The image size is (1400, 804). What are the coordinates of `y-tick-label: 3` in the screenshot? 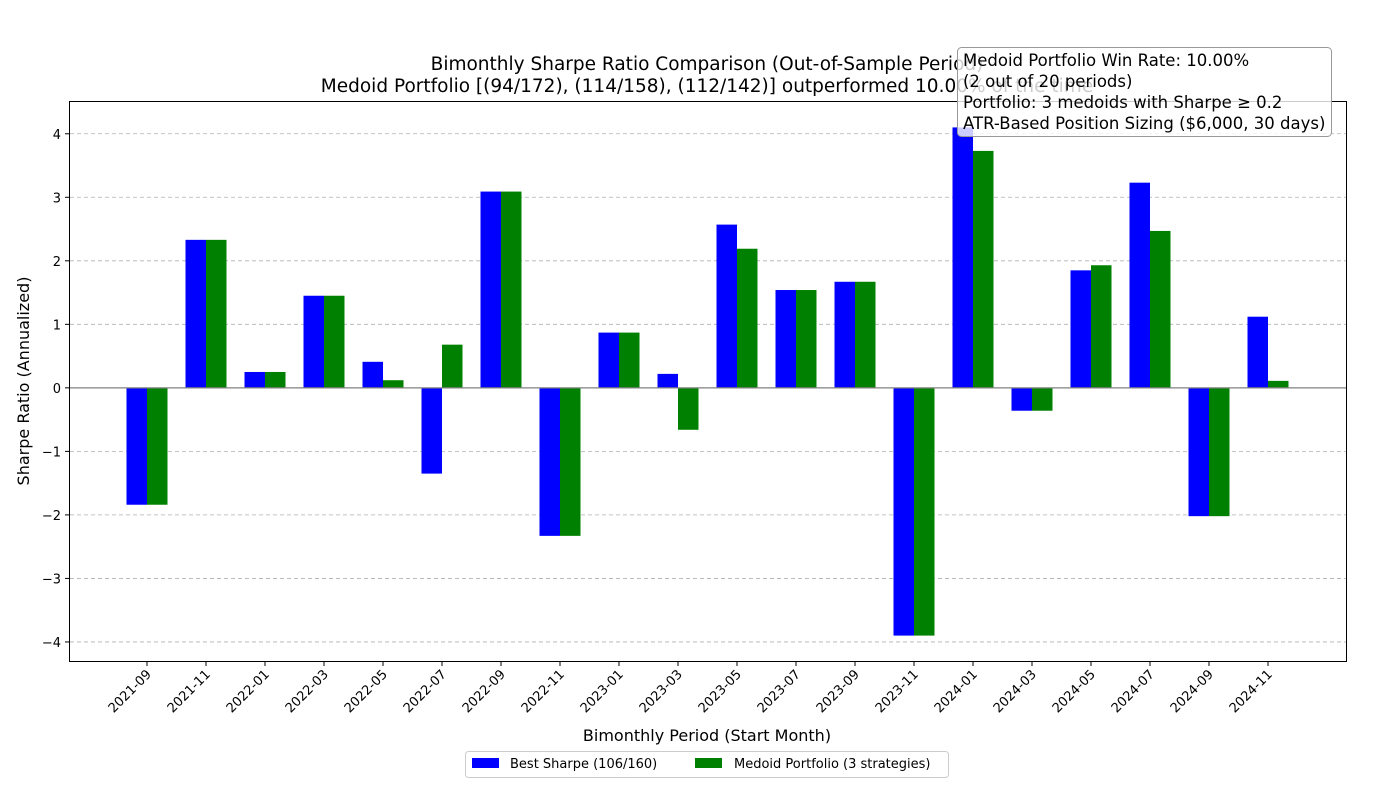 It's located at (57, 198).